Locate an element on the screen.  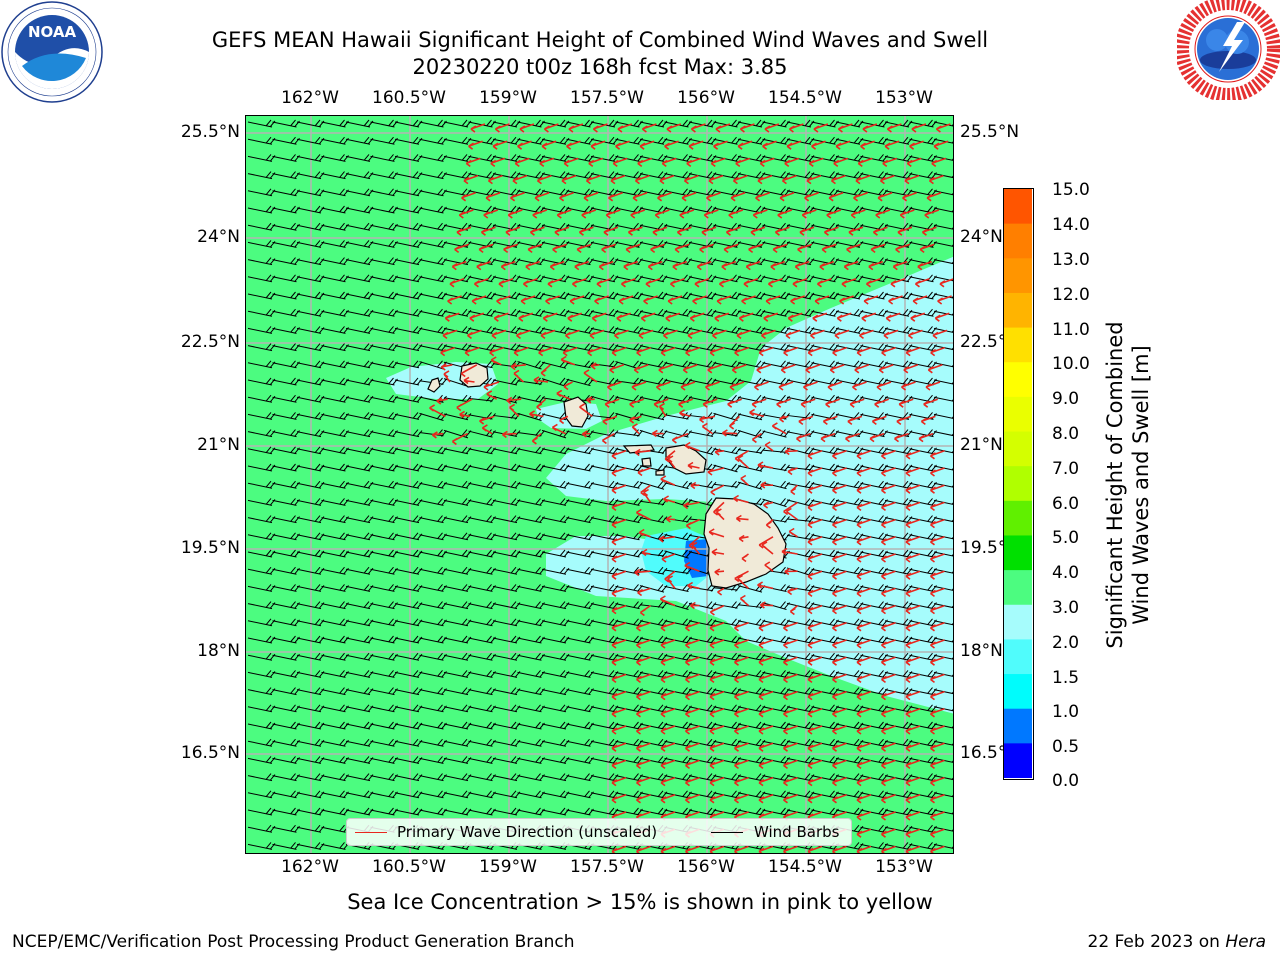
lon-label-top: 157.5°W is located at coordinates (607, 98).